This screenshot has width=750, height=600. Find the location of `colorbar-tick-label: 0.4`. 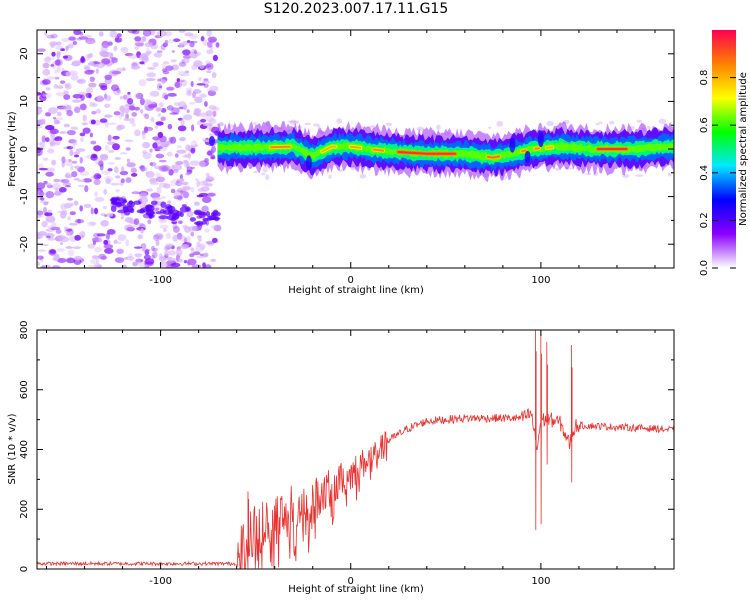

colorbar-tick-label: 0.4 is located at coordinates (704, 173).